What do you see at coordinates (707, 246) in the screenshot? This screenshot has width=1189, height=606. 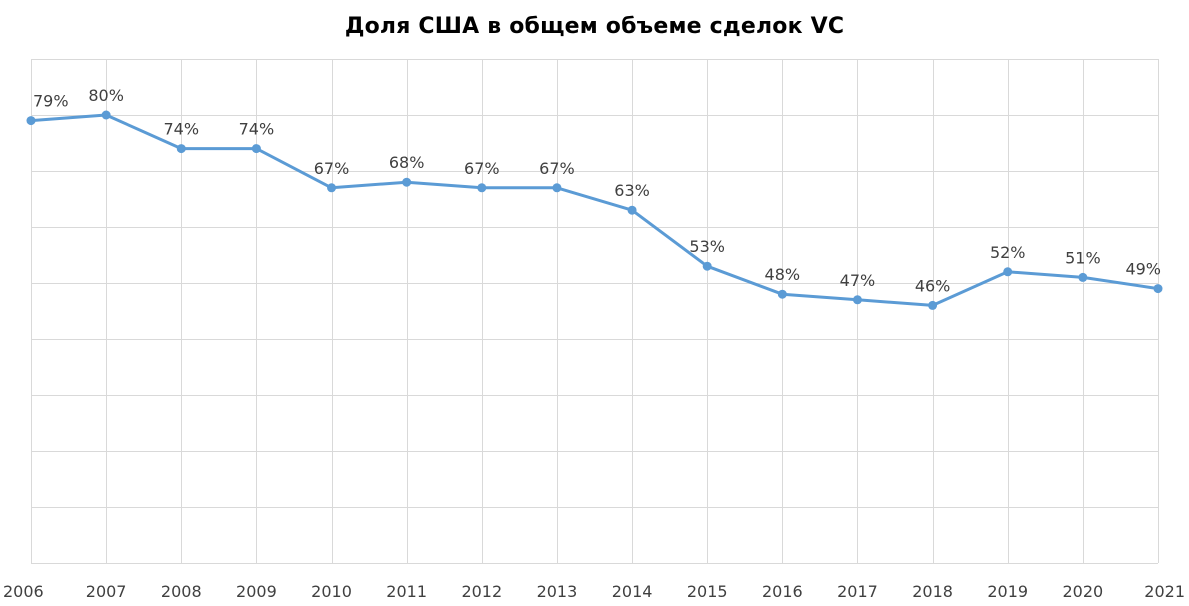 I see `data-label-2015: 53%` at bounding box center [707, 246].